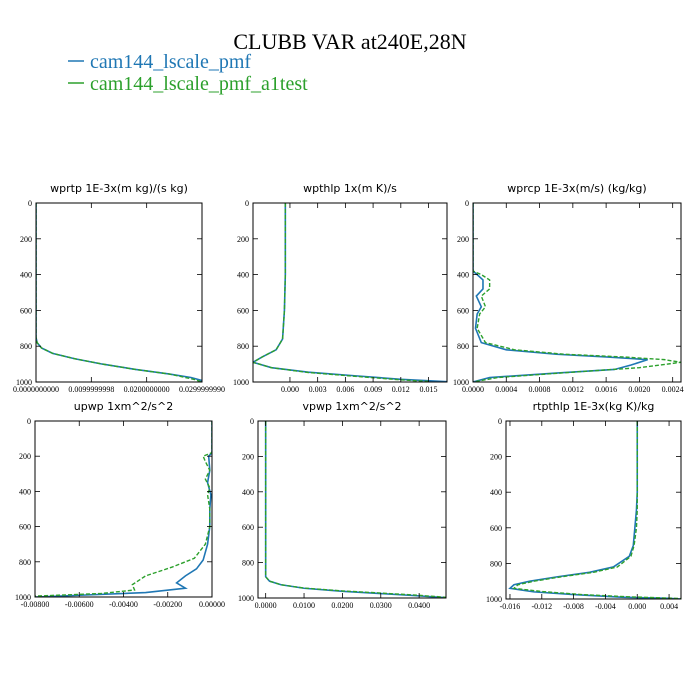  I want to click on x-tick-label: 0.0008, so click(540, 389).